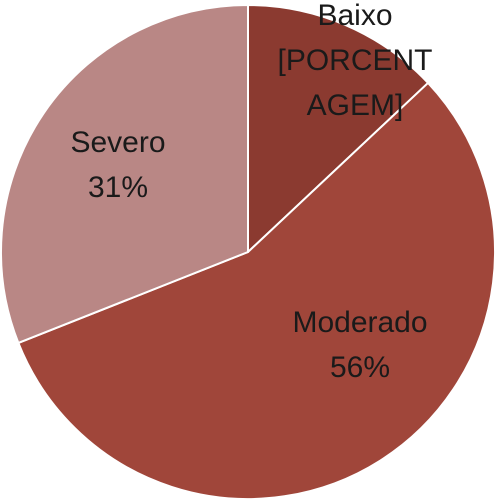 Image resolution: width=500 pixels, height=499 pixels. I want to click on slice-label: Severo 31%, so click(118, 165).